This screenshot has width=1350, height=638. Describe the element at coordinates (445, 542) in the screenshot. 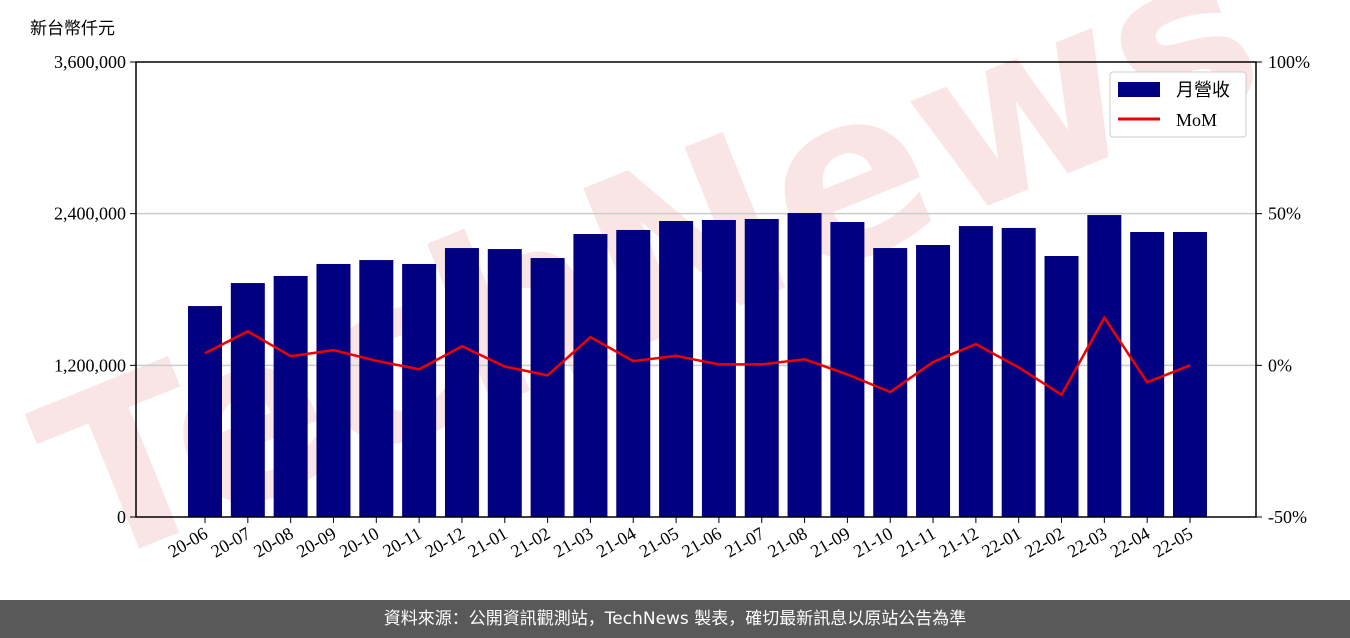

I see `x-tick-label: 20-12` at that location.